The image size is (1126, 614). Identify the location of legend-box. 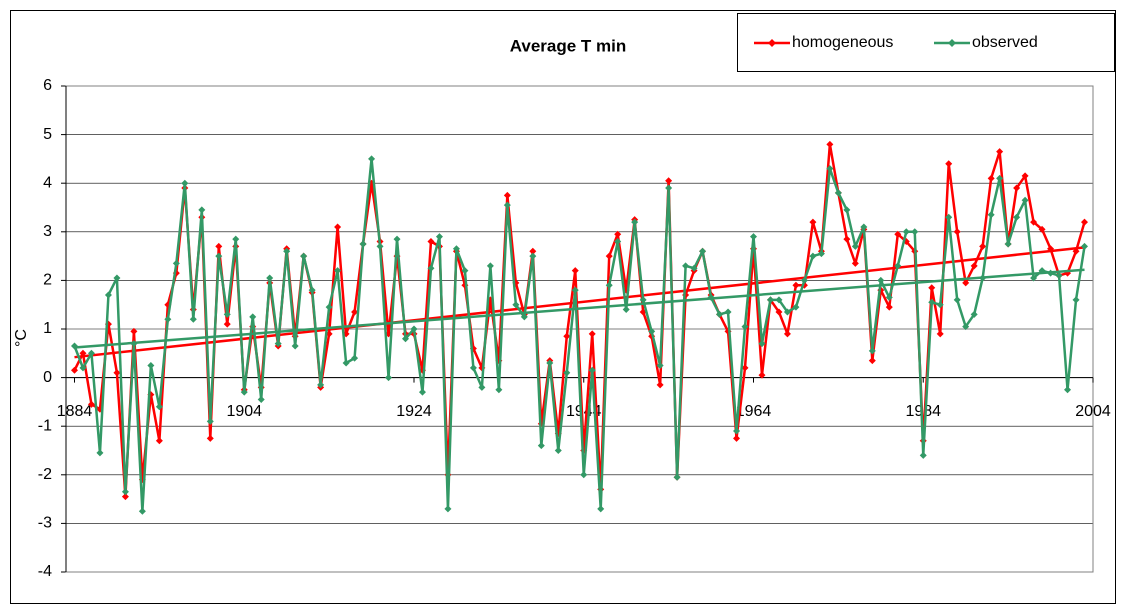
(926, 42).